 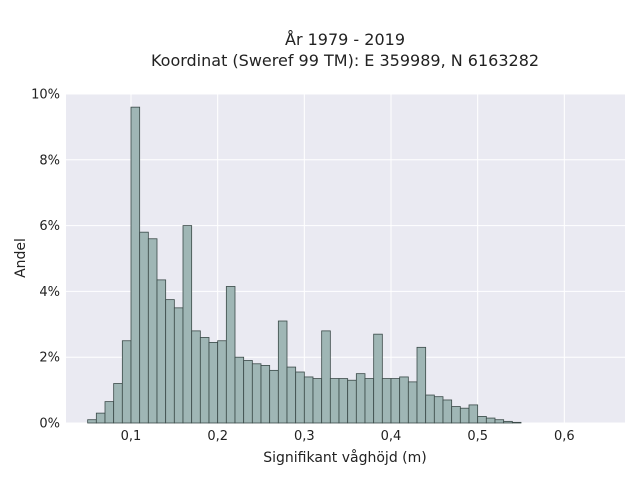 What do you see at coordinates (21, 258) in the screenshot?
I see `y-axis-label: Andel` at bounding box center [21, 258].